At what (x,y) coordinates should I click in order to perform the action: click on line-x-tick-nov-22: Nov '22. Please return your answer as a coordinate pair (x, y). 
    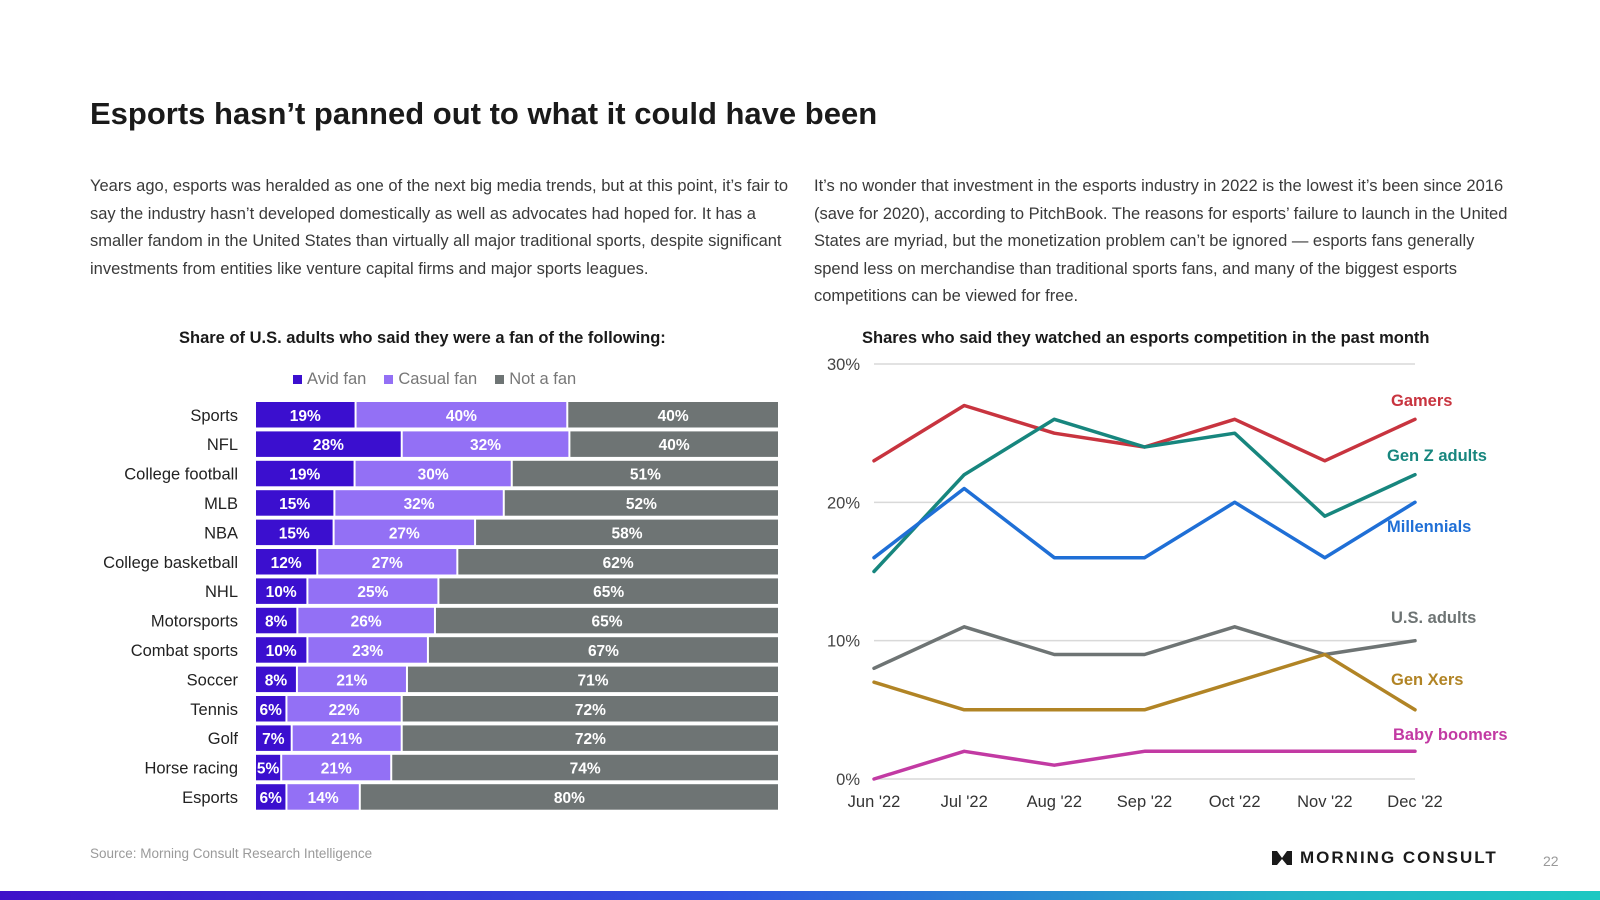
    Looking at the image, I should click on (1324, 802).